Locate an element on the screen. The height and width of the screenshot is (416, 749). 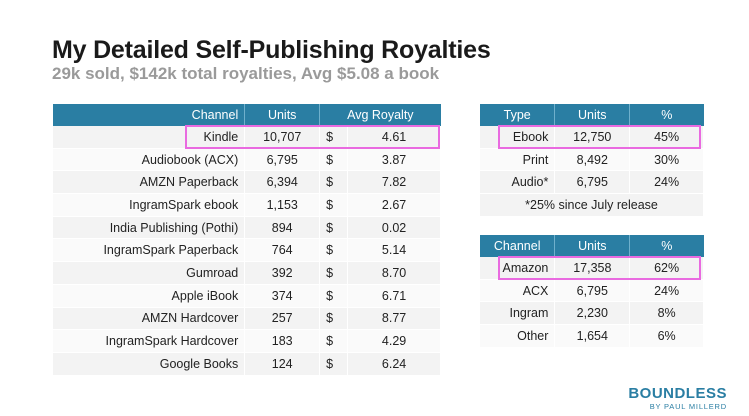
table-row: IngramSpark ebook 1,153 $2.67 is located at coordinates (247, 205).